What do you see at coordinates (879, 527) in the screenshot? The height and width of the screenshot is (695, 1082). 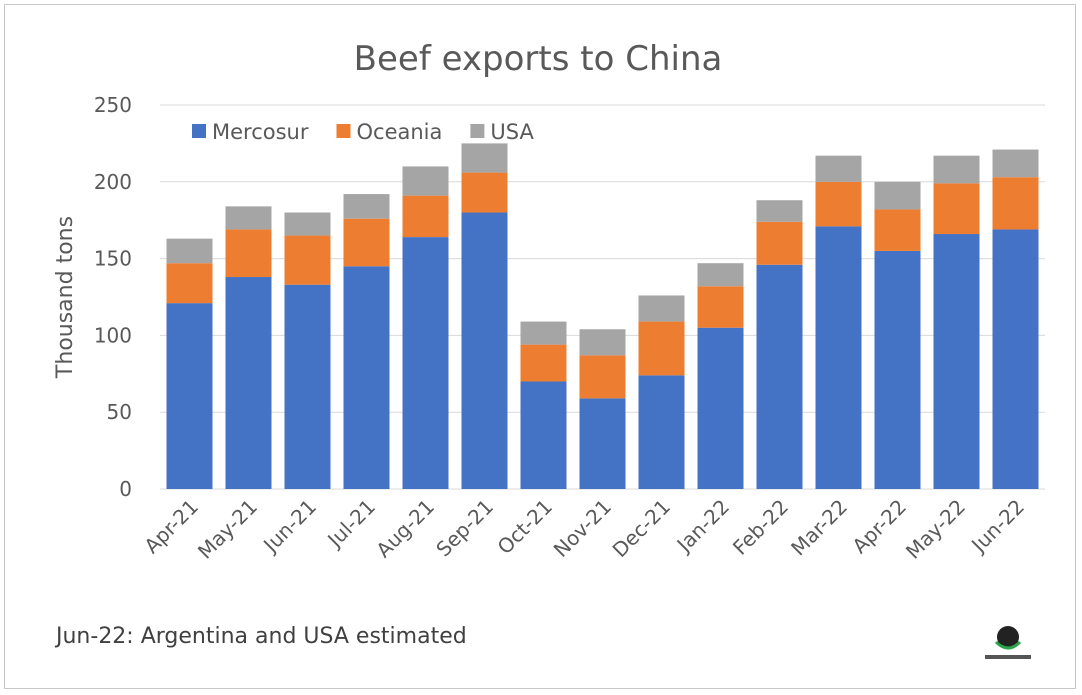 I see `x-tick-label: Apr-22` at bounding box center [879, 527].